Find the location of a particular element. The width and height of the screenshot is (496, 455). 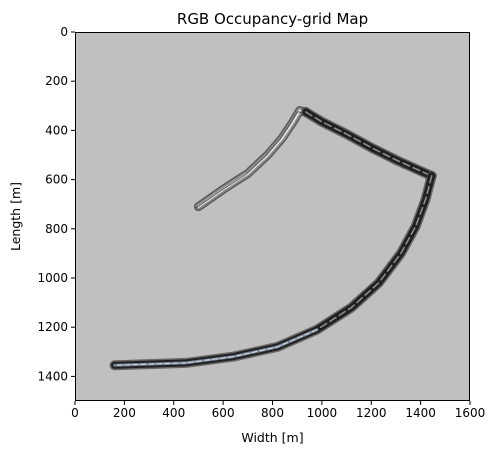

y-tick-label: 800 is located at coordinates (56, 229).